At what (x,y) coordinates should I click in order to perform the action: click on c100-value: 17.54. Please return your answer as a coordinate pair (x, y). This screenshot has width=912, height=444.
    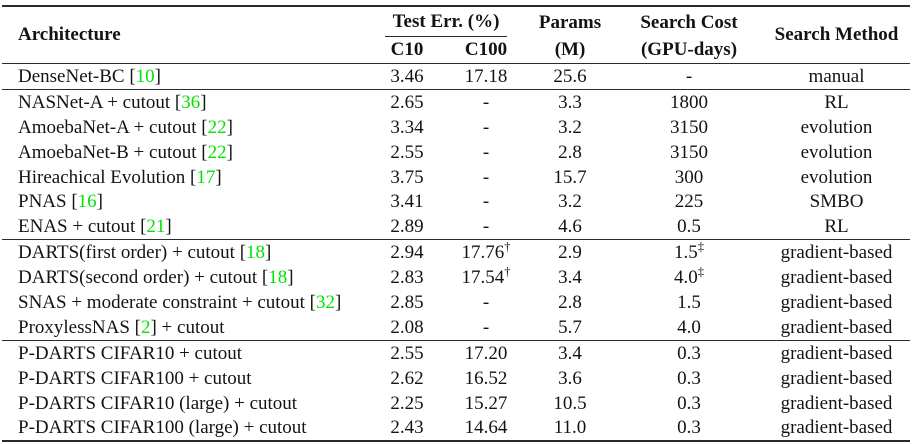
    Looking at the image, I should click on (483, 278).